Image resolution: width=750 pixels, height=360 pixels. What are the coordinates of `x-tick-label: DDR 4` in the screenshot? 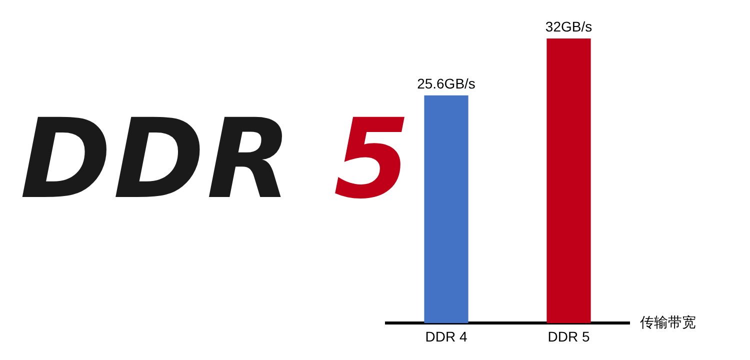 It's located at (446, 336).